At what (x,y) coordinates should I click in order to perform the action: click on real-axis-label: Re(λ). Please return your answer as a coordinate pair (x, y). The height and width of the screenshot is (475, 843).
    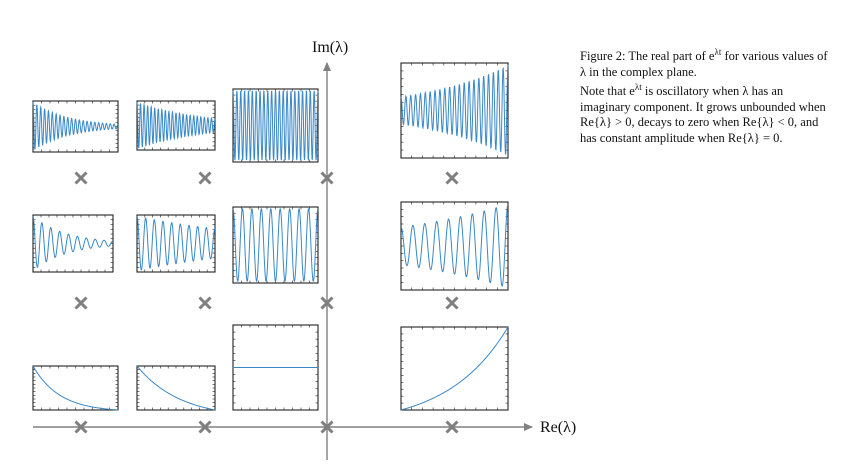
    Looking at the image, I should click on (558, 427).